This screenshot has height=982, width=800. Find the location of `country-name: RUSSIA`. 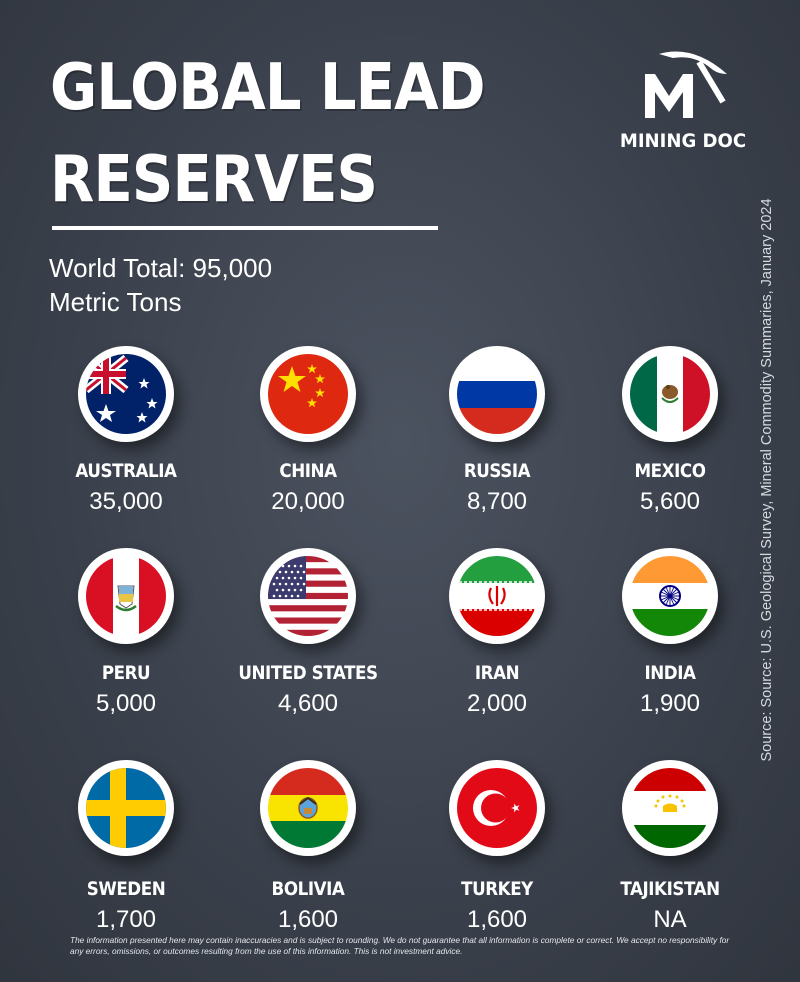

country-name: RUSSIA is located at coordinates (497, 471).